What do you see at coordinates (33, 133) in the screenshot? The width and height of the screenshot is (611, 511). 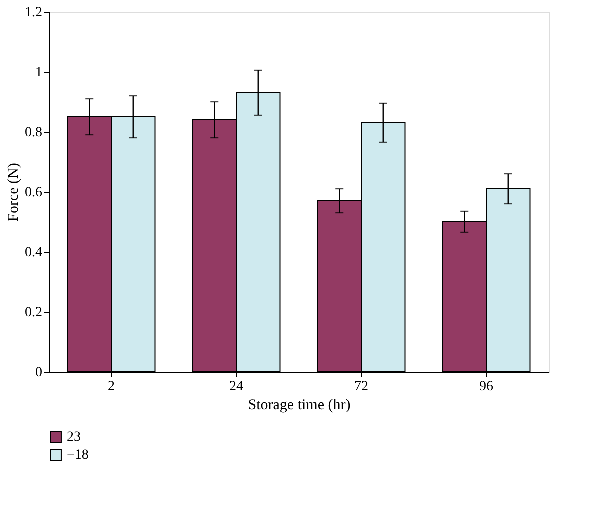 I see `y-tick-label: 0.8` at bounding box center [33, 133].